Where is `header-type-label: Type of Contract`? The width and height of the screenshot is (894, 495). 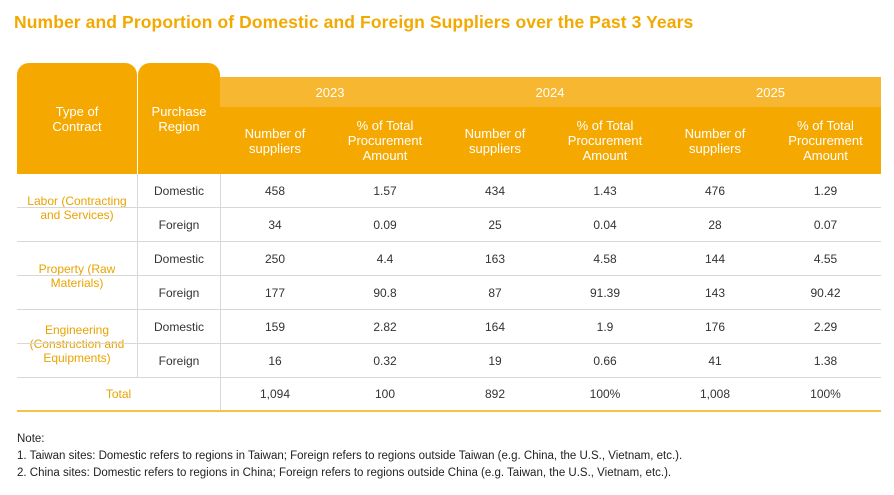
header-type-label: Type of Contract is located at coordinates (77, 118).